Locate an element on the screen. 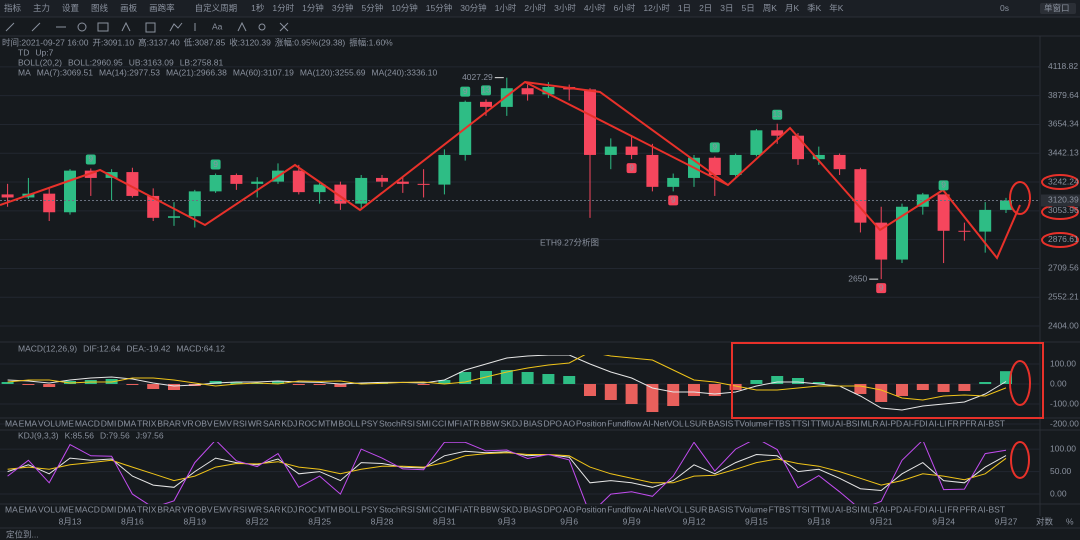  indicator-tab: OBV is located at coordinates (204, 423).